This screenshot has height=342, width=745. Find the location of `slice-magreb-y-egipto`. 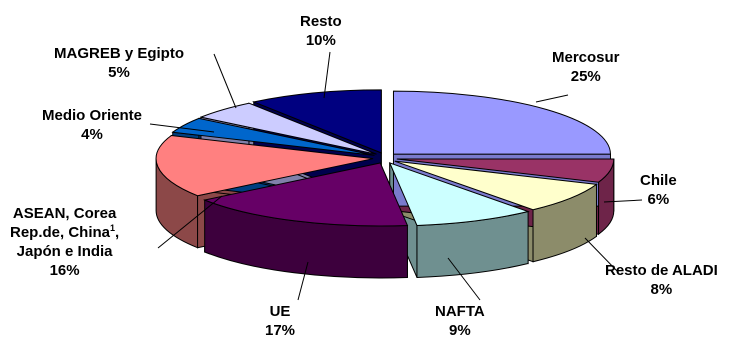

slice-magreb-y-egipto is located at coordinates (288, 128).